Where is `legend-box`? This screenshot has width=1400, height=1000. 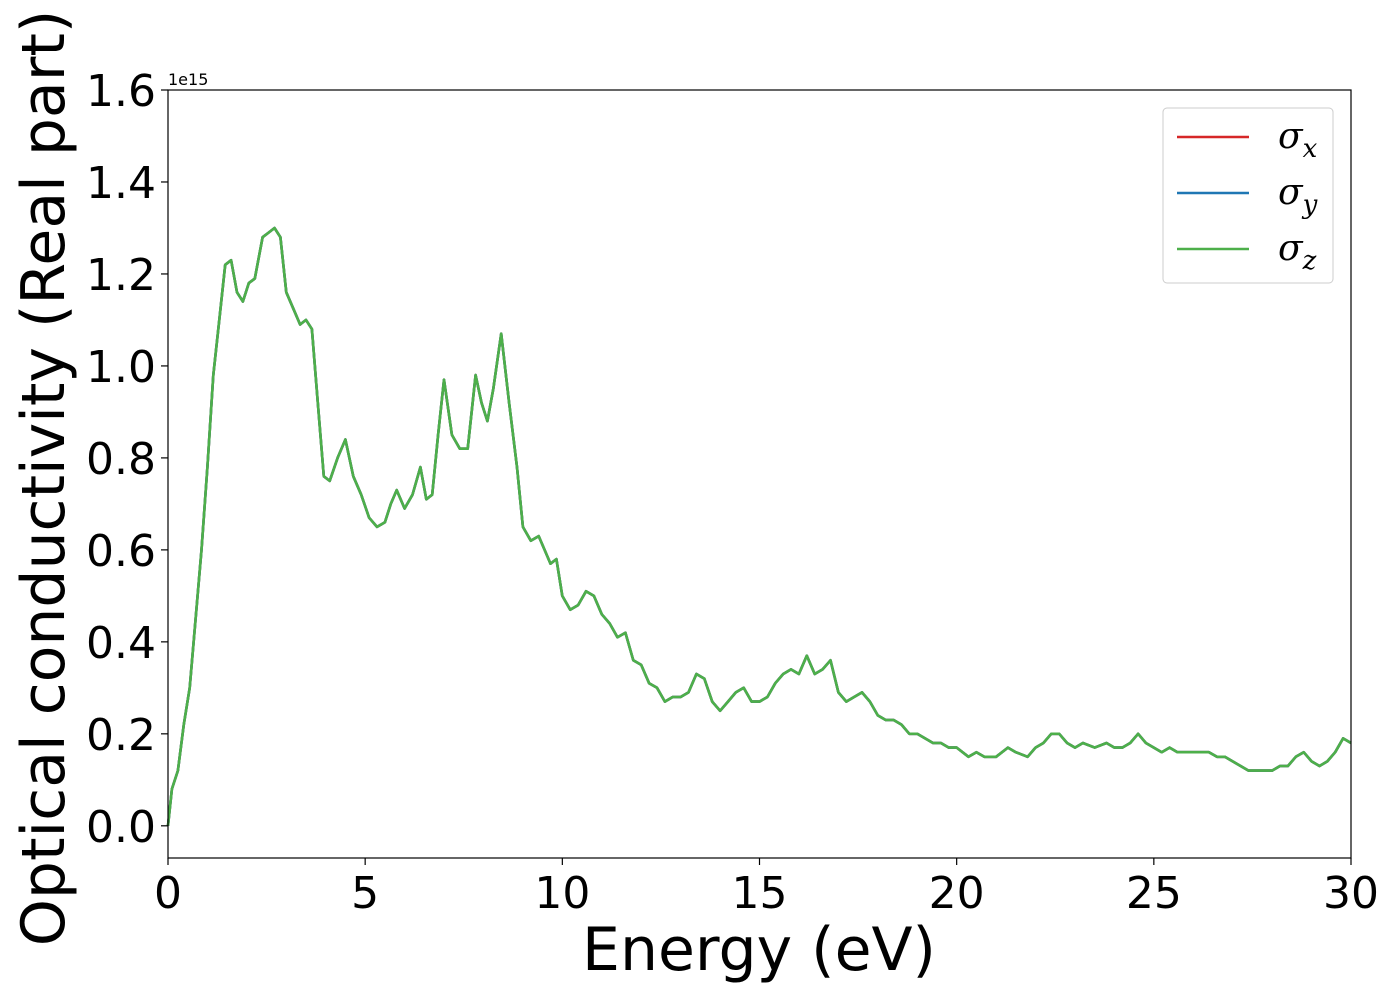
legend-box is located at coordinates (1248, 195).